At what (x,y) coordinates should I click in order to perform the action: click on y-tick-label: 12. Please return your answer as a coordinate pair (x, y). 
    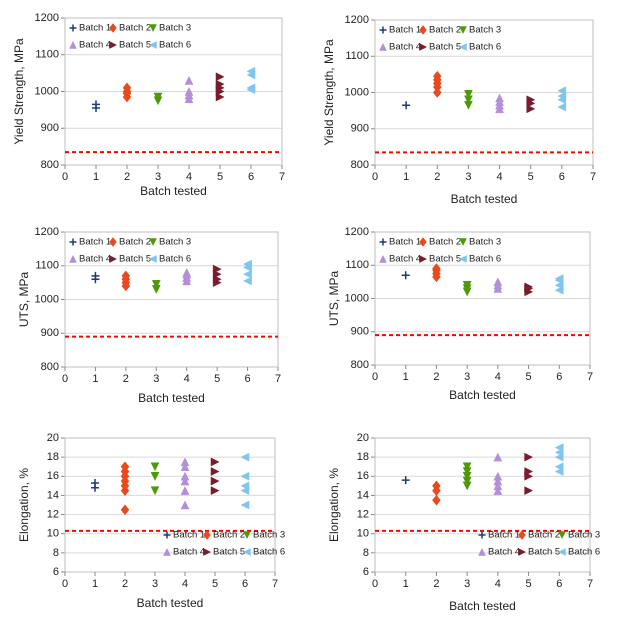
    Looking at the image, I should click on (53, 514).